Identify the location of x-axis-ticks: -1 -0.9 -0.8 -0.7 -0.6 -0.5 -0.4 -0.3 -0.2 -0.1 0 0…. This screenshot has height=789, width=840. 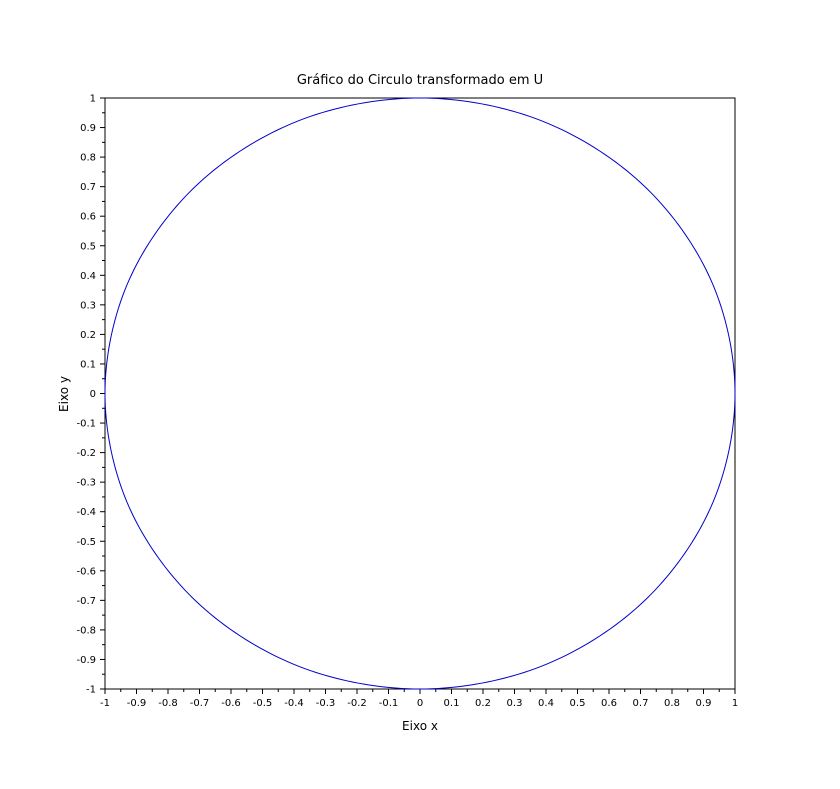
(419, 699).